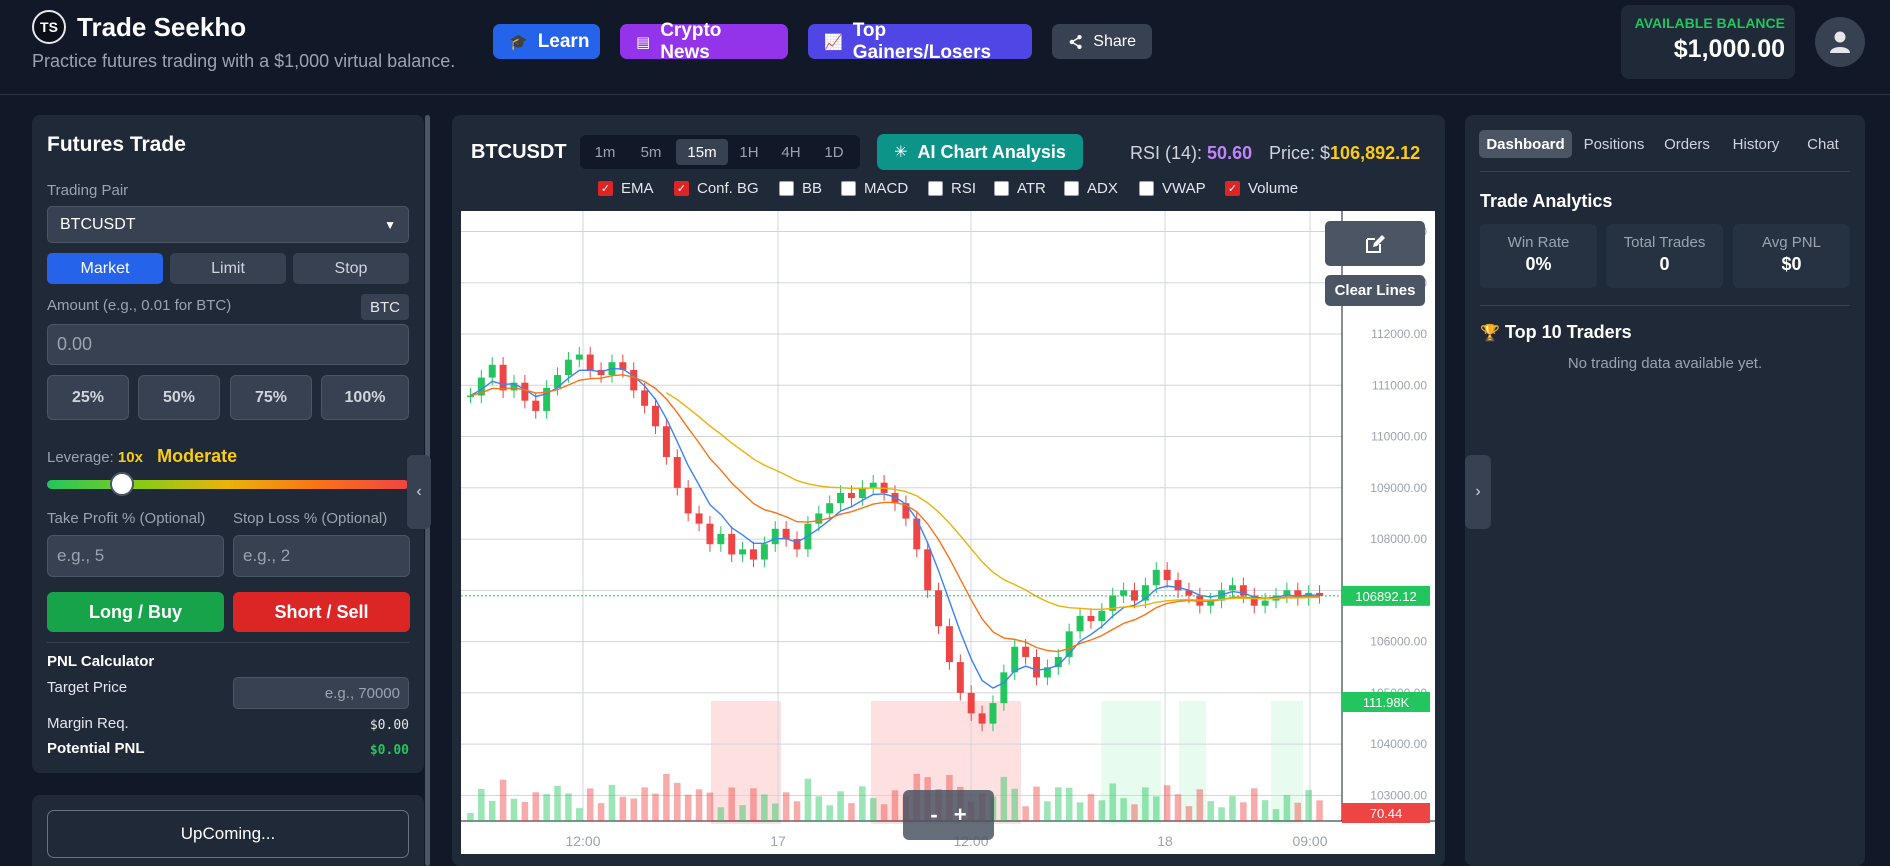 The image size is (1890, 866). I want to click on stat-label: Total Trades, so click(1664, 242).